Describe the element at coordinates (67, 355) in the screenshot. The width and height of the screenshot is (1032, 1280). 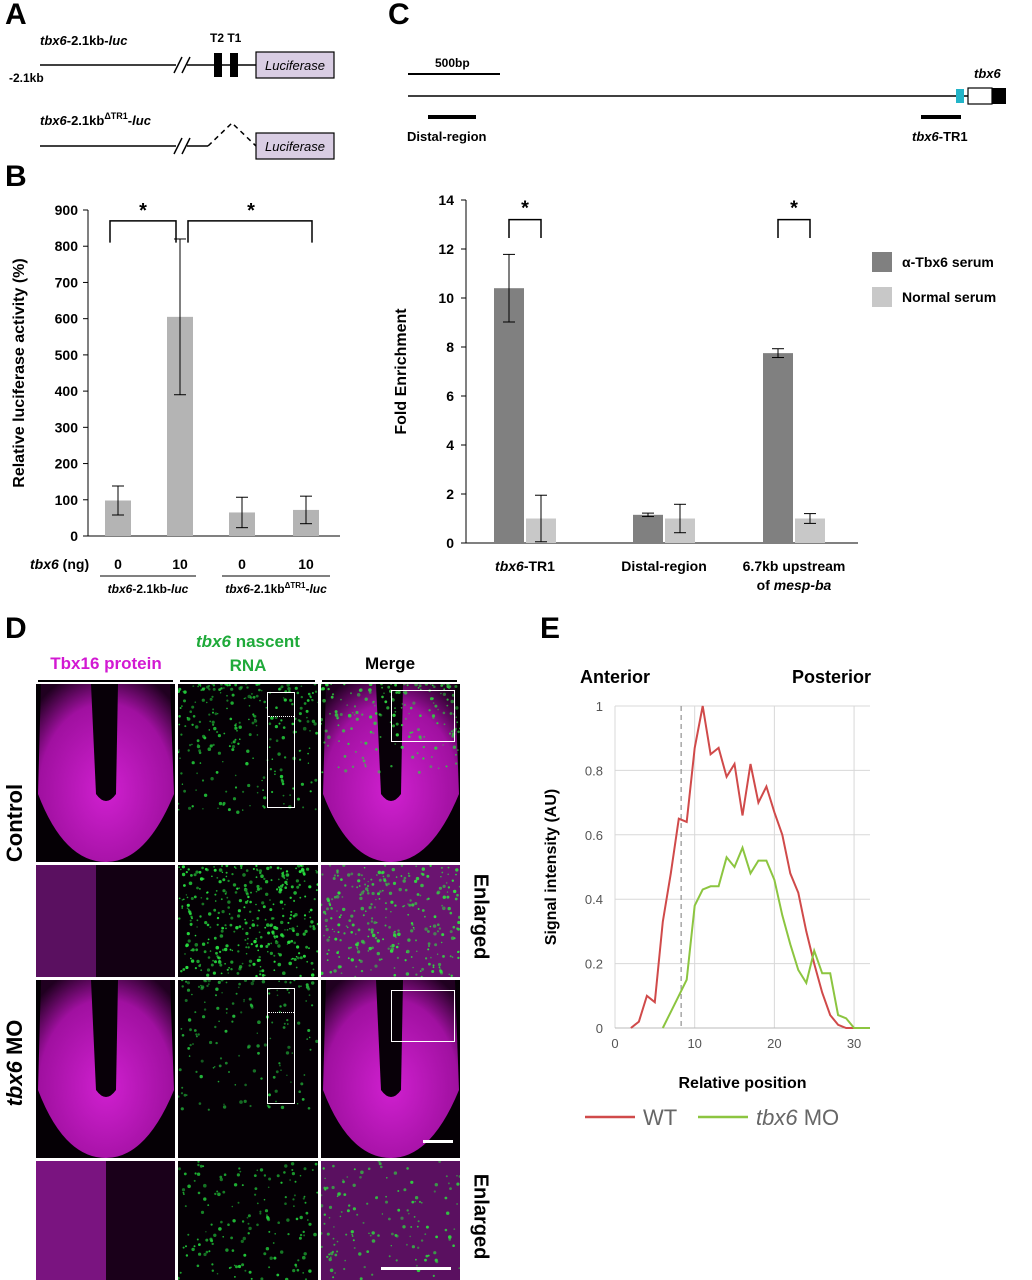
I see `y-tick-label: 500` at that location.